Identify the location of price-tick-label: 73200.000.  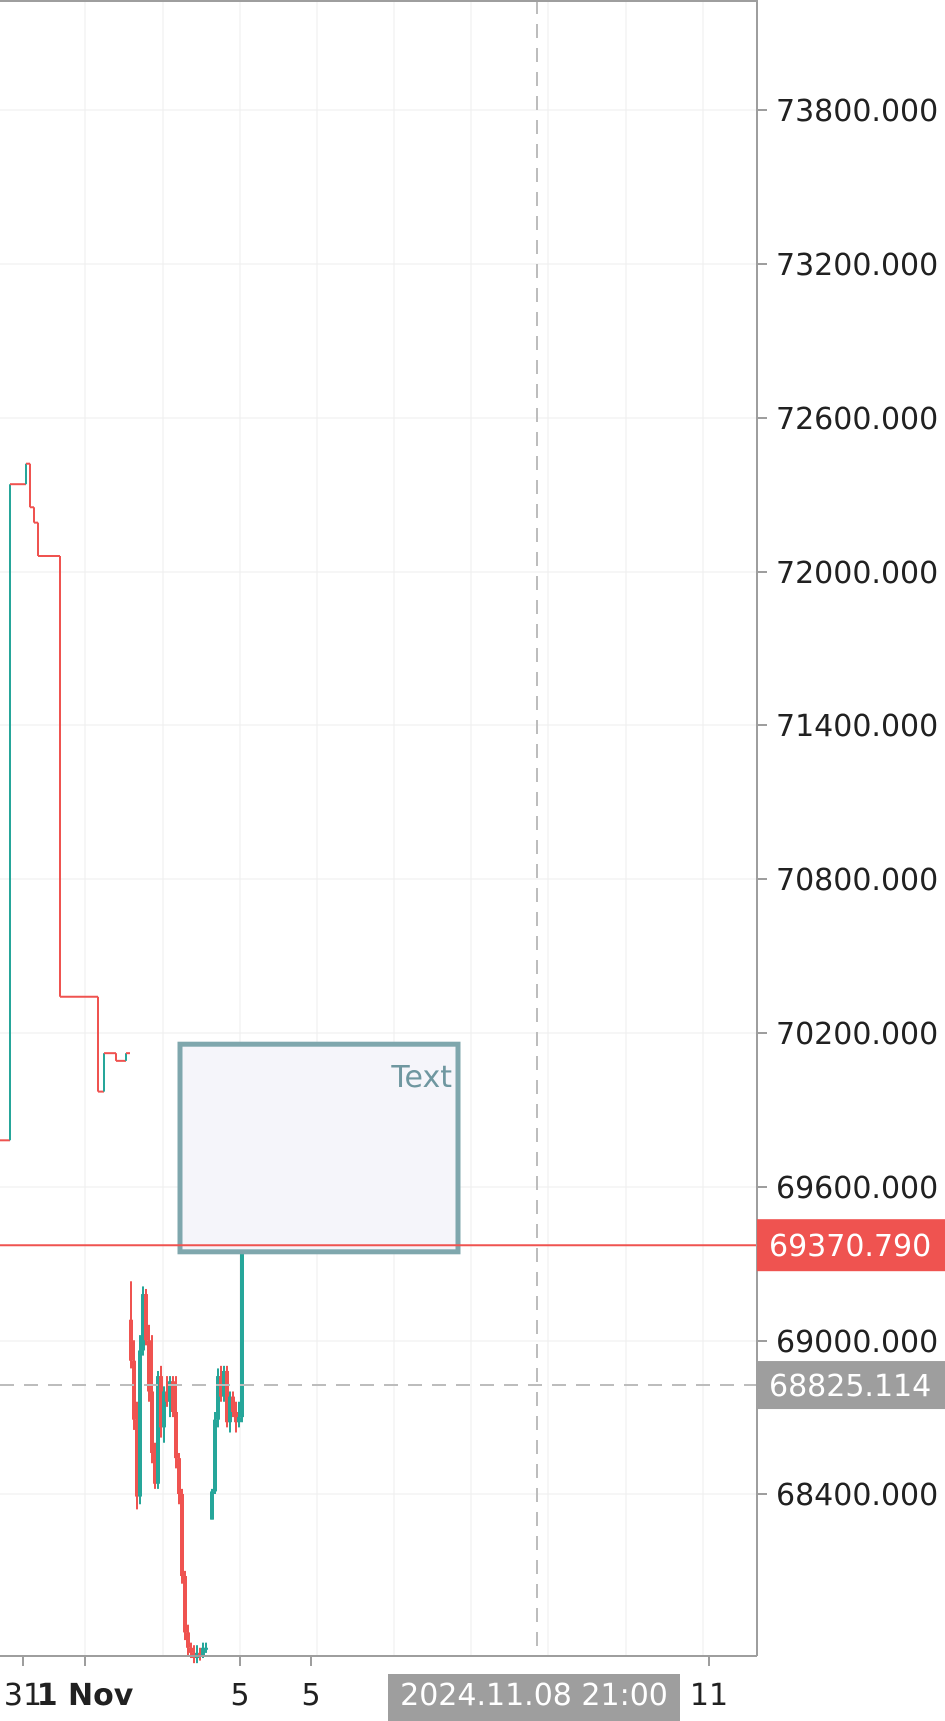
(857, 265).